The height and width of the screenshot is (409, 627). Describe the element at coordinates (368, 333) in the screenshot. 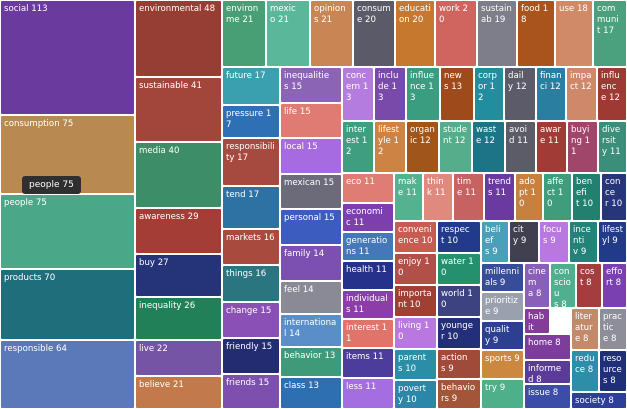

I see `treemap-cell-interest-89: interest 11` at that location.